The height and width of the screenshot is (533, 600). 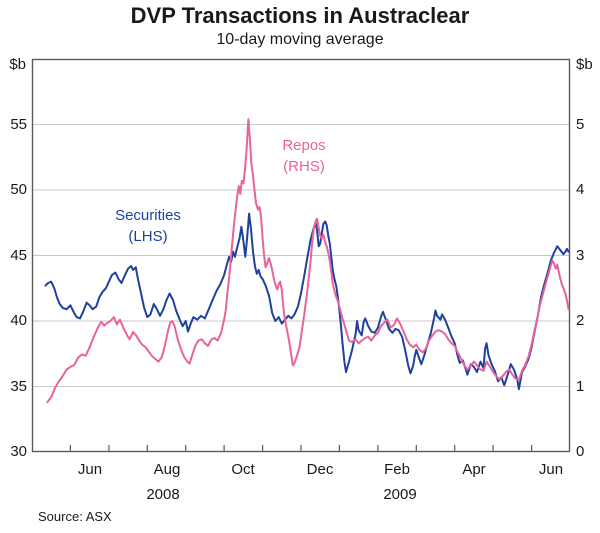 I want to click on x-axis-year-2008: 2008, so click(x=163, y=494).